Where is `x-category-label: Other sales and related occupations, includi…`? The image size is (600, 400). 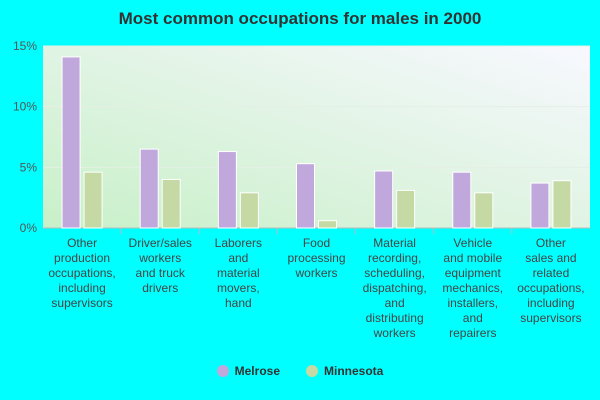
x-category-label: Other sales and related occupations, includi… is located at coordinates (550, 280).